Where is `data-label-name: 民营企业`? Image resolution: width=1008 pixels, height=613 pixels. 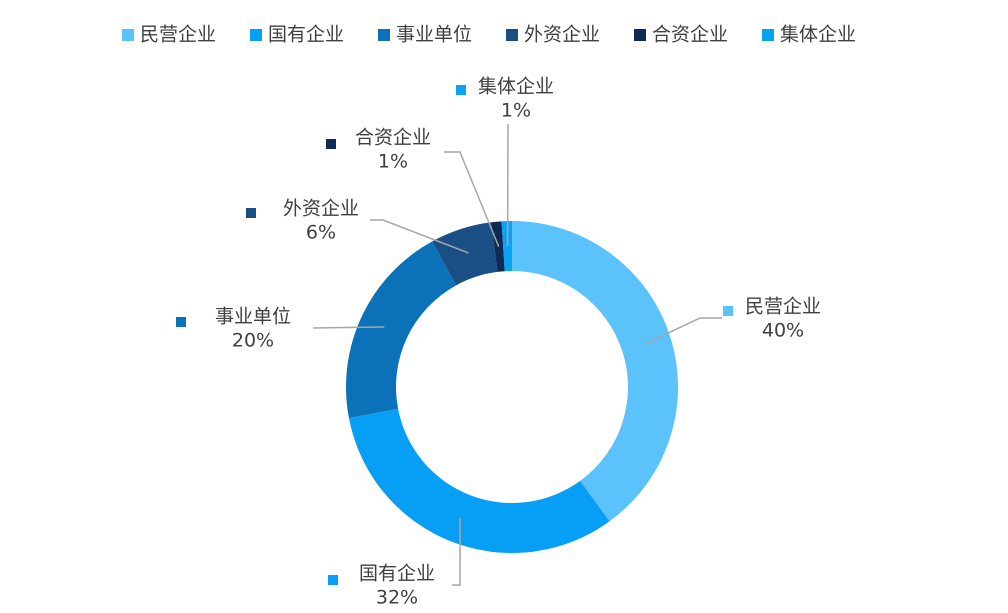 data-label-name: 民营企业 is located at coordinates (783, 307).